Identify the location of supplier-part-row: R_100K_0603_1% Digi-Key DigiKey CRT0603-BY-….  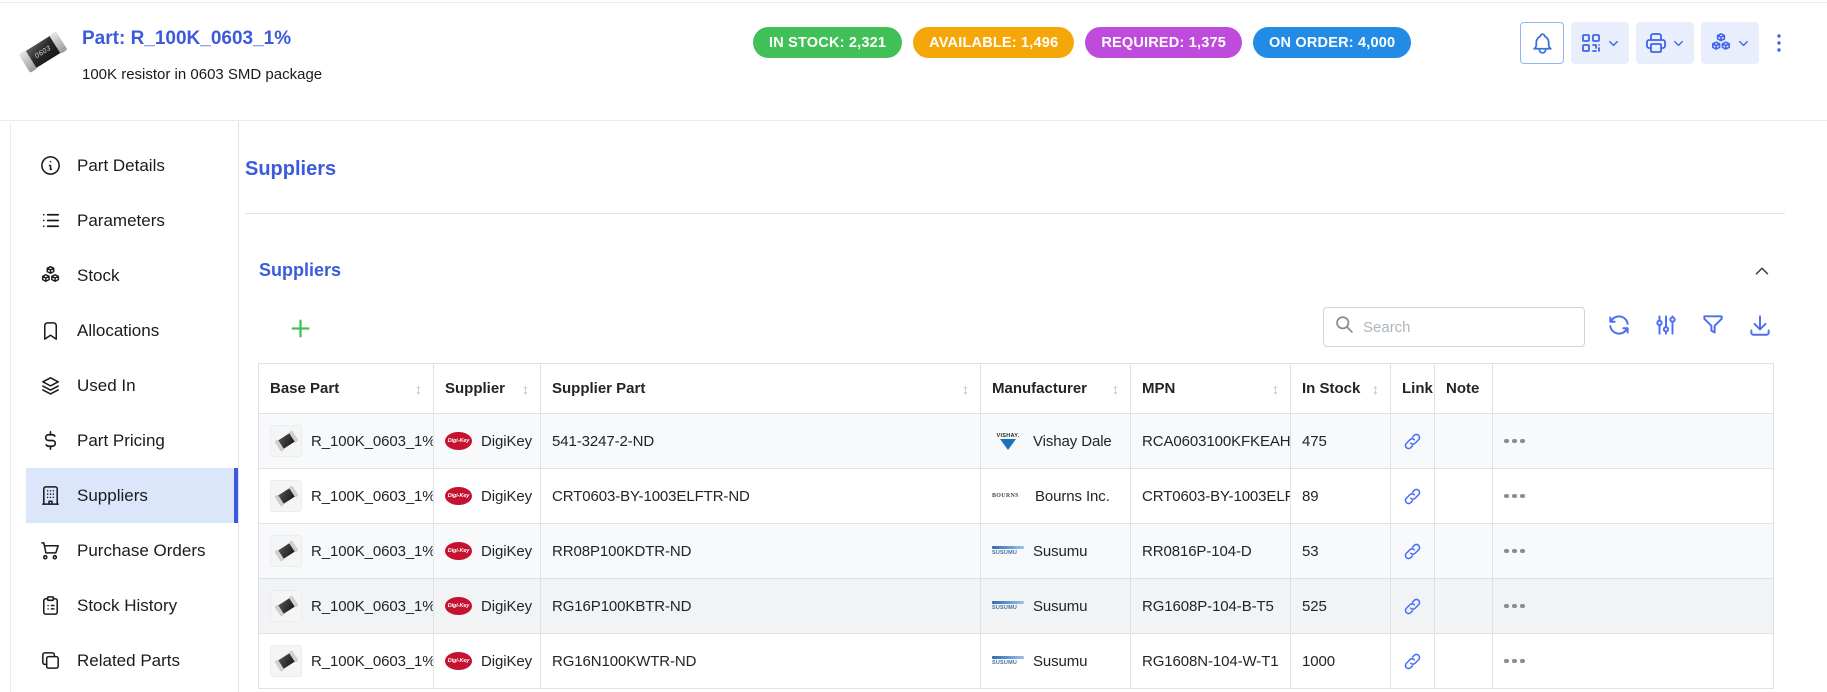
(1016, 496).